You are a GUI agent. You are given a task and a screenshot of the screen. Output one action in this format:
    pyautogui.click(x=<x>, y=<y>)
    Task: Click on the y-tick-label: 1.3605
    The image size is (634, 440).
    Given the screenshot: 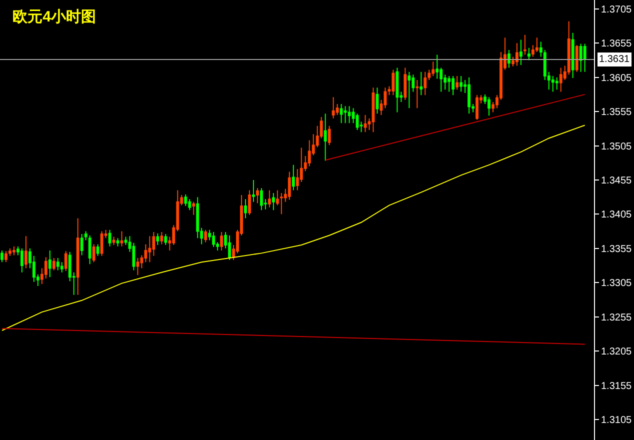 What is the action you would take?
    pyautogui.click(x=616, y=78)
    